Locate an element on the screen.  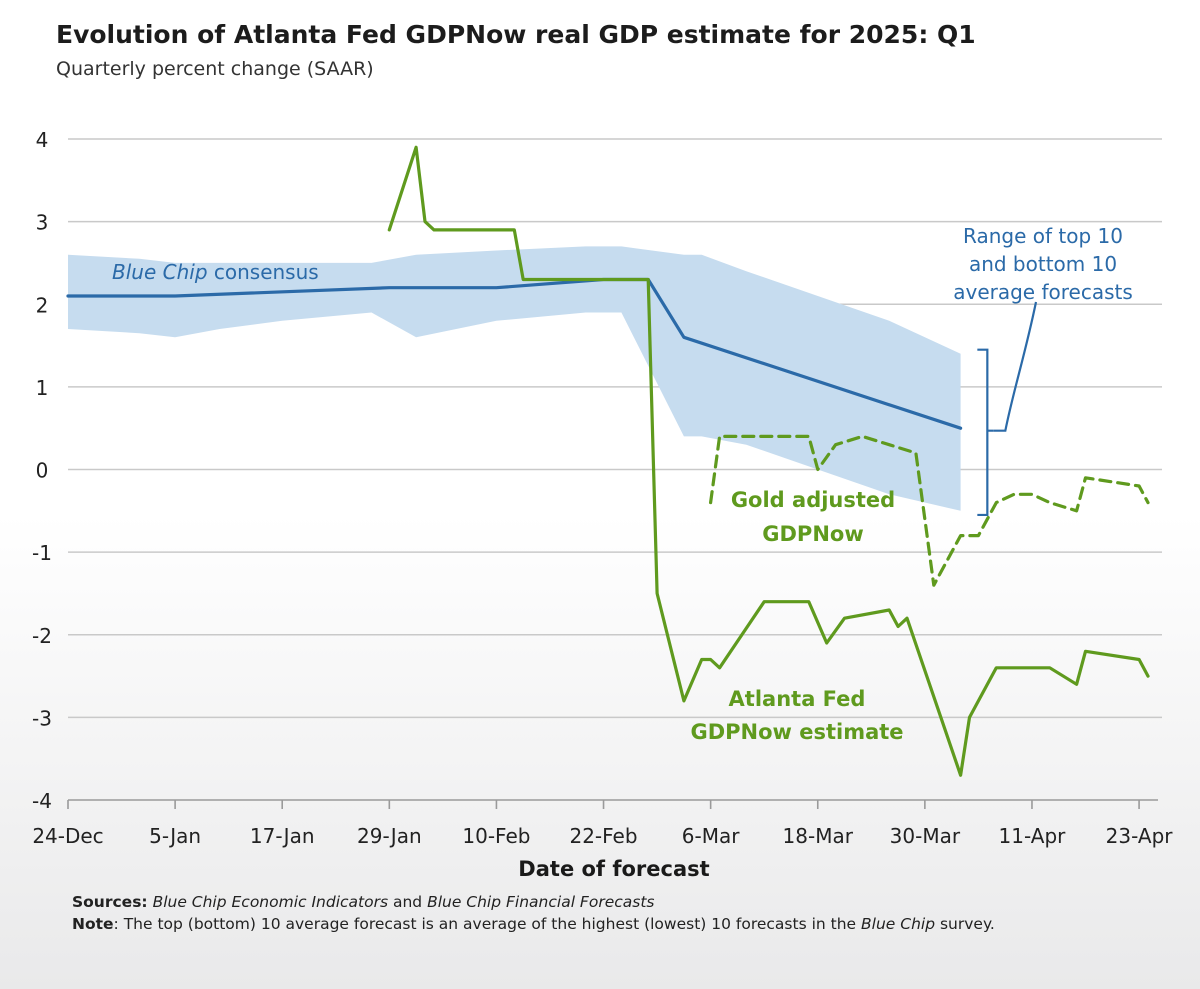
y-tick-label: 1 is located at coordinates (42, 388).